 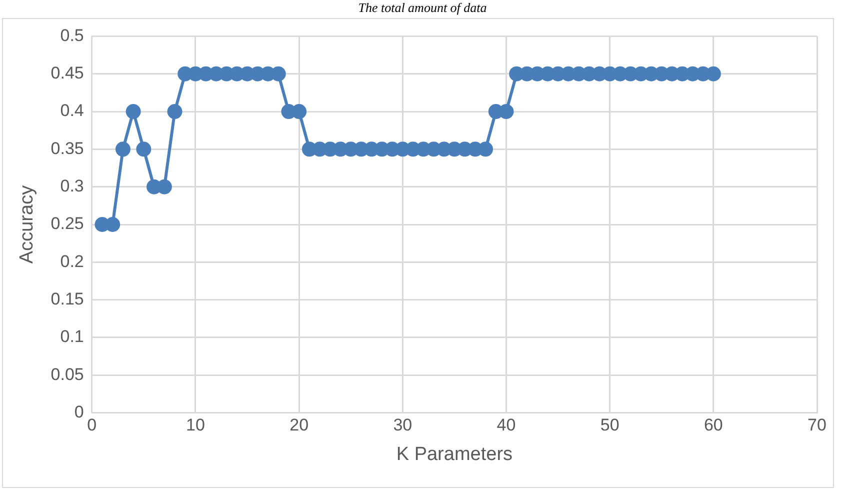 I want to click on y-tick-label: 0.5, so click(x=72, y=35).